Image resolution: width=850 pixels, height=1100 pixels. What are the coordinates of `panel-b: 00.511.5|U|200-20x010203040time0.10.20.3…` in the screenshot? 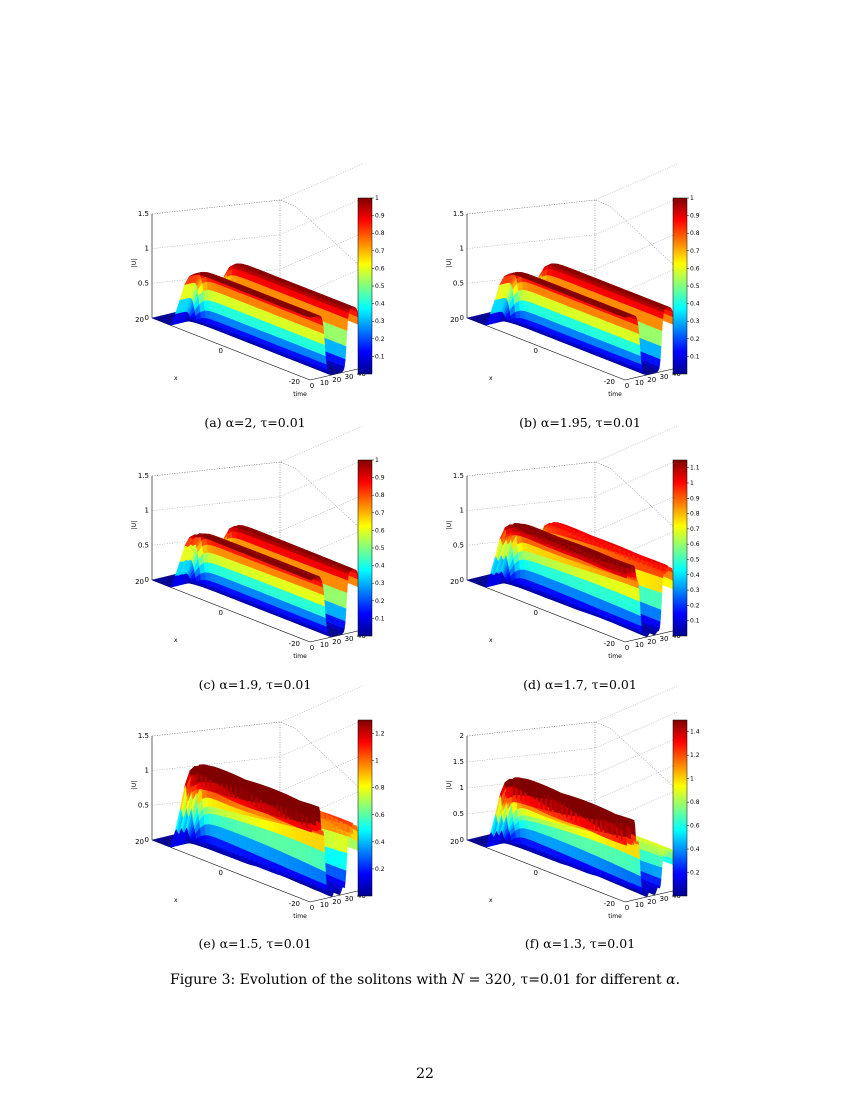 It's located at (575, 281).